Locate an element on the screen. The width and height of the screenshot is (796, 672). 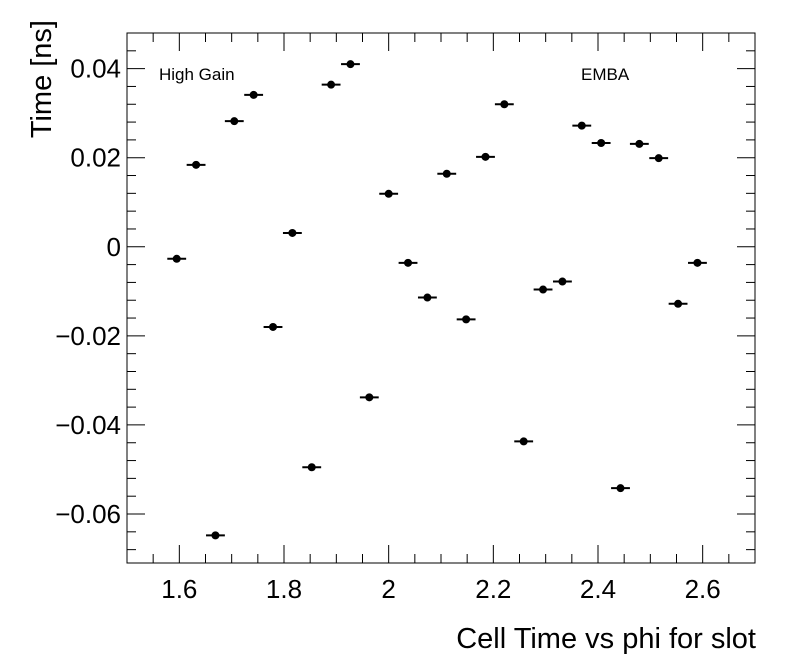
y-tick-label: 0.04 is located at coordinates (95, 69).